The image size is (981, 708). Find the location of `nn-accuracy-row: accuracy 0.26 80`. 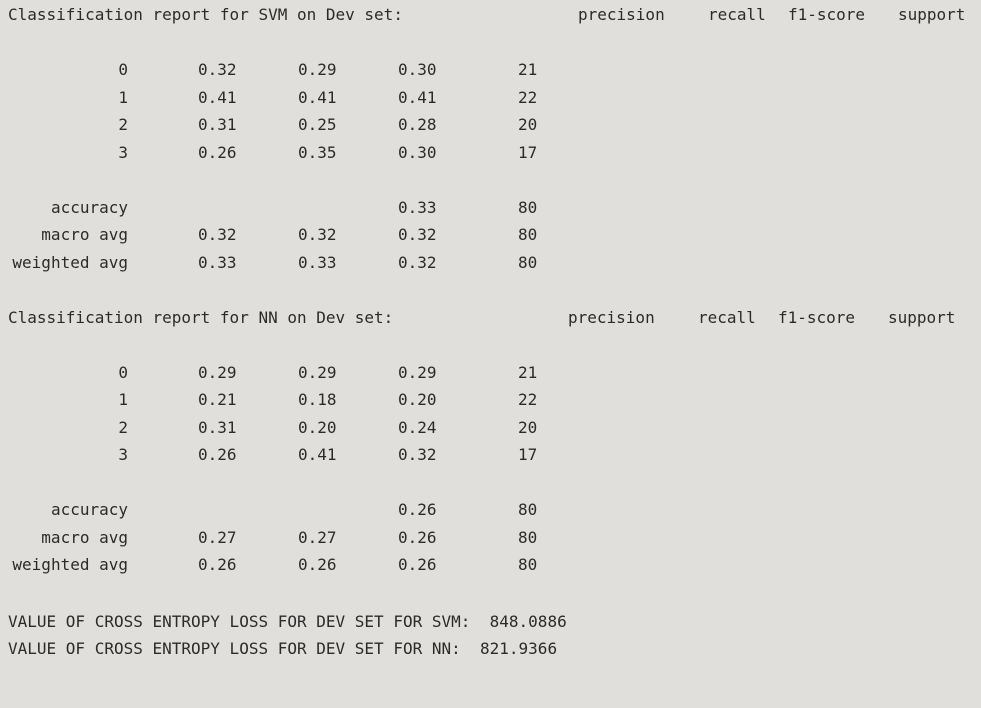

nn-accuracy-row: accuracy 0.26 80 is located at coordinates (278, 510).